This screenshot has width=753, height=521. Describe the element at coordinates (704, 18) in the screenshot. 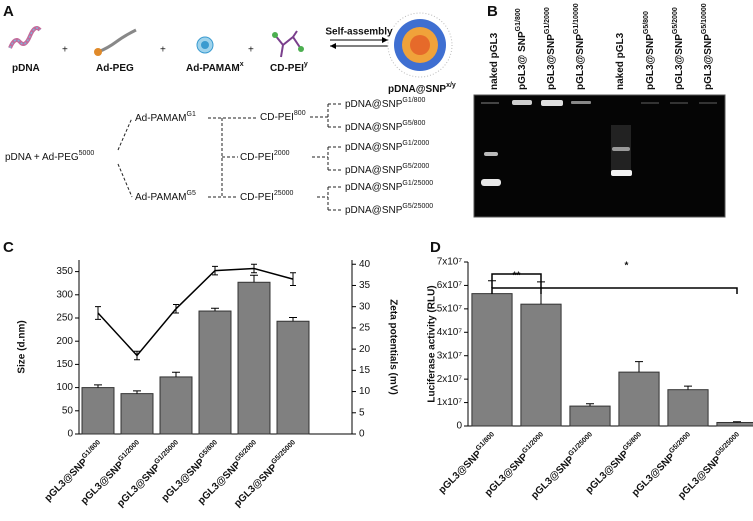

I see `lane-label-sup: G5/10000` at that location.